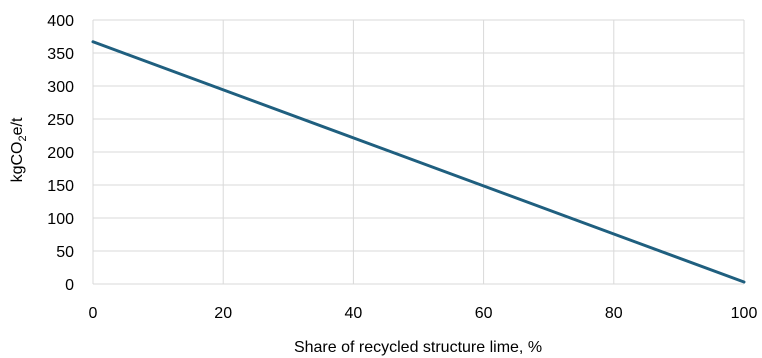 This screenshot has width=762, height=358. I want to click on y-axis-title-pre: kgCO, so click(17, 162).